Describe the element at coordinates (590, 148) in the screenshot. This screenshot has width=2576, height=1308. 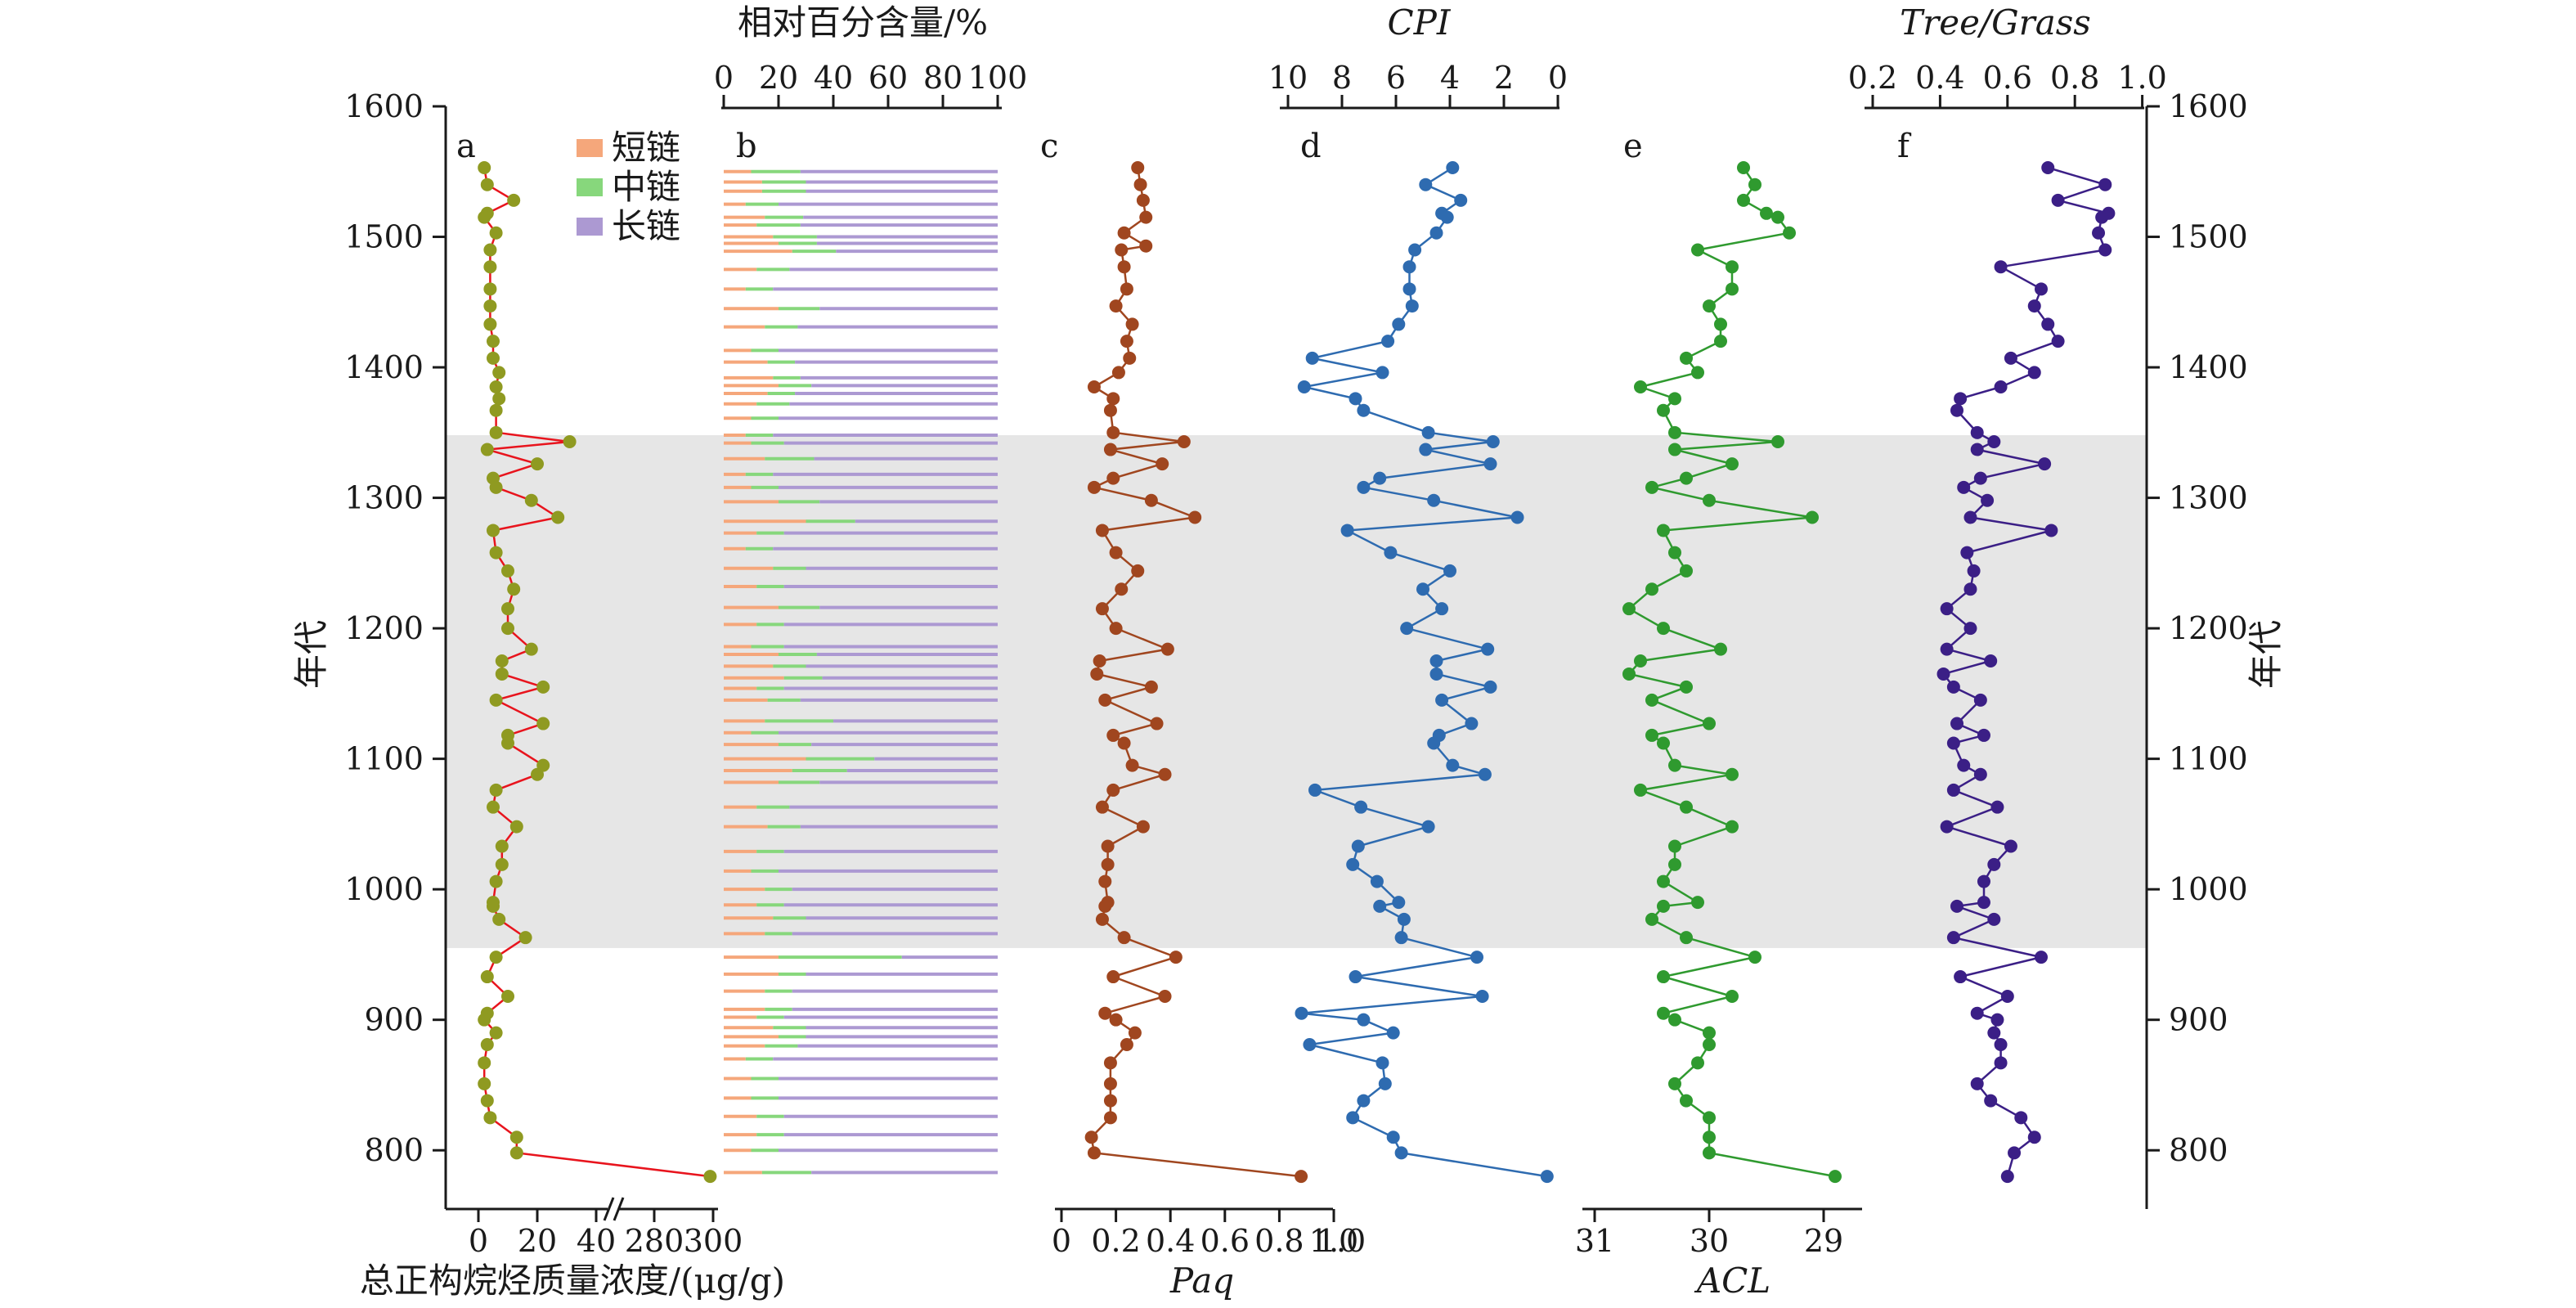
I see `legend-swatch-short-chain` at that location.